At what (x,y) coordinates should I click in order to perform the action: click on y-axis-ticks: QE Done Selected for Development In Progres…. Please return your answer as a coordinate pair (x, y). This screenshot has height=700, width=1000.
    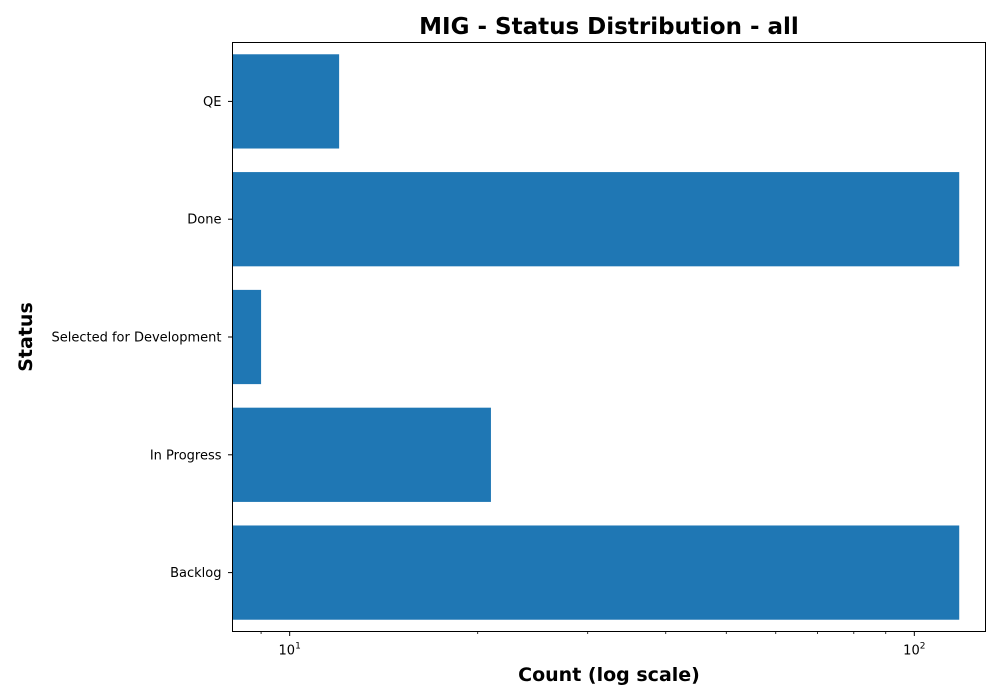
    Looking at the image, I should click on (142, 338).